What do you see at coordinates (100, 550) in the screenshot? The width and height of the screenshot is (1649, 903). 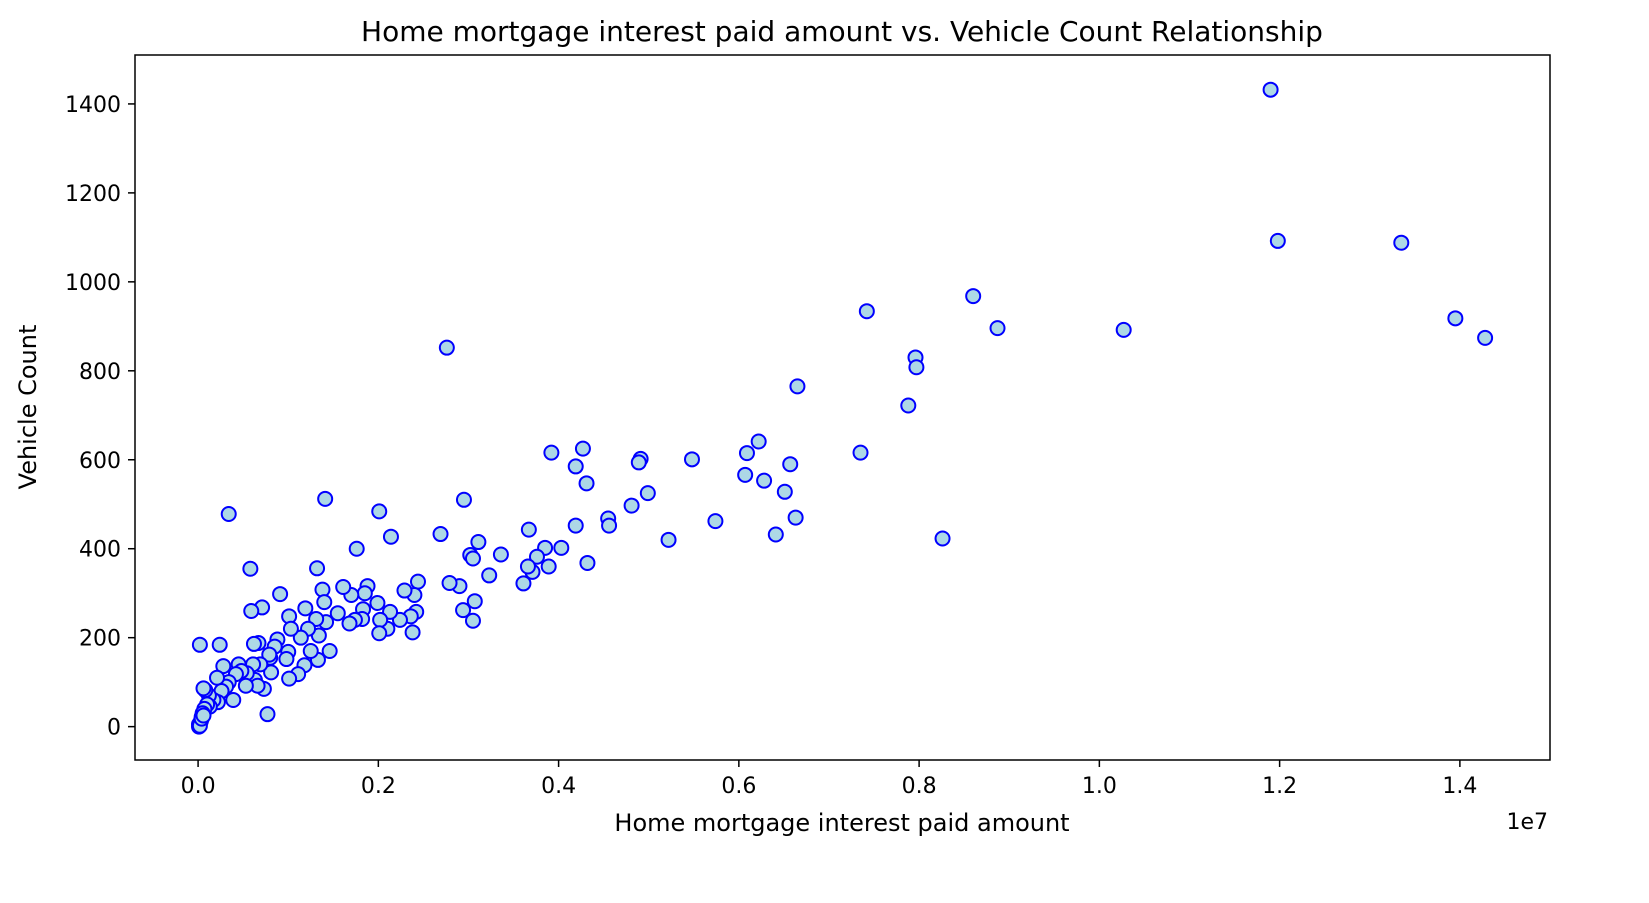 I see `y-tick-label: 400` at bounding box center [100, 550].